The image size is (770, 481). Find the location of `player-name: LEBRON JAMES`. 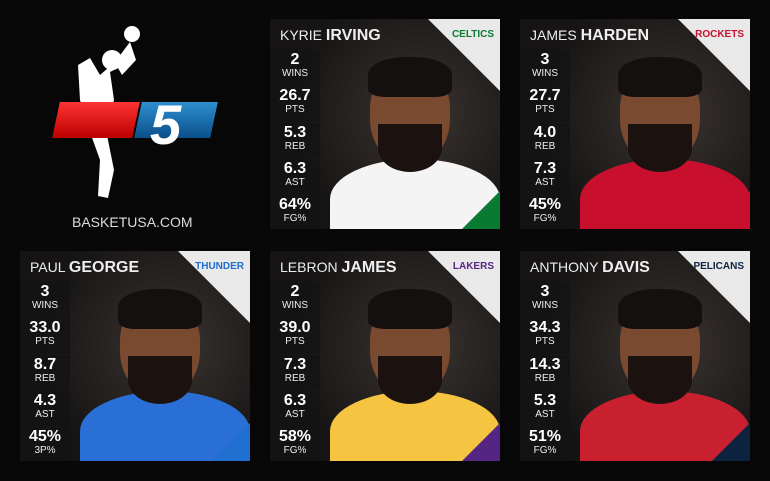

player-name: LEBRON JAMES is located at coordinates (338, 268).